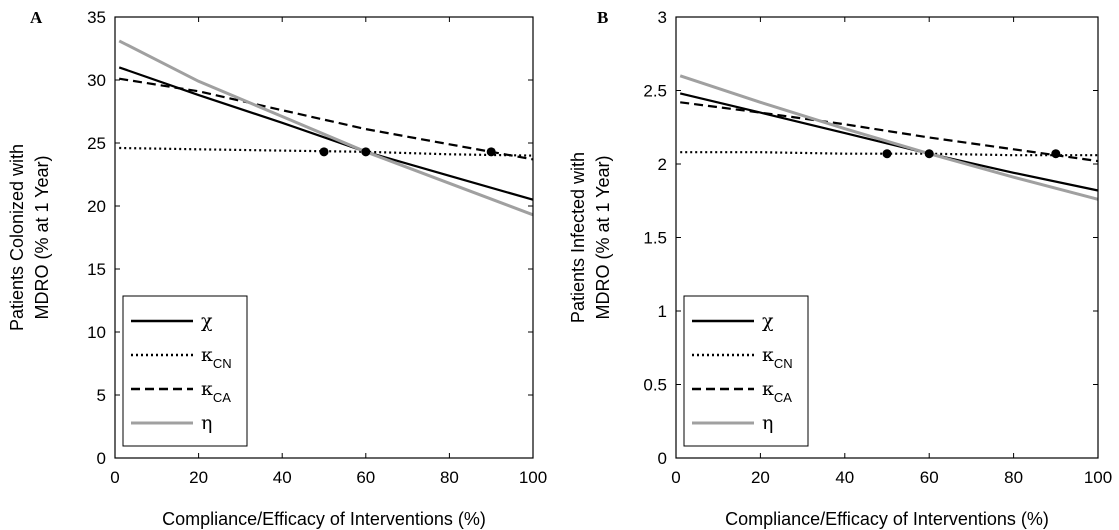  Describe the element at coordinates (655, 91) in the screenshot. I see `y-tick-label: 2.5` at that location.